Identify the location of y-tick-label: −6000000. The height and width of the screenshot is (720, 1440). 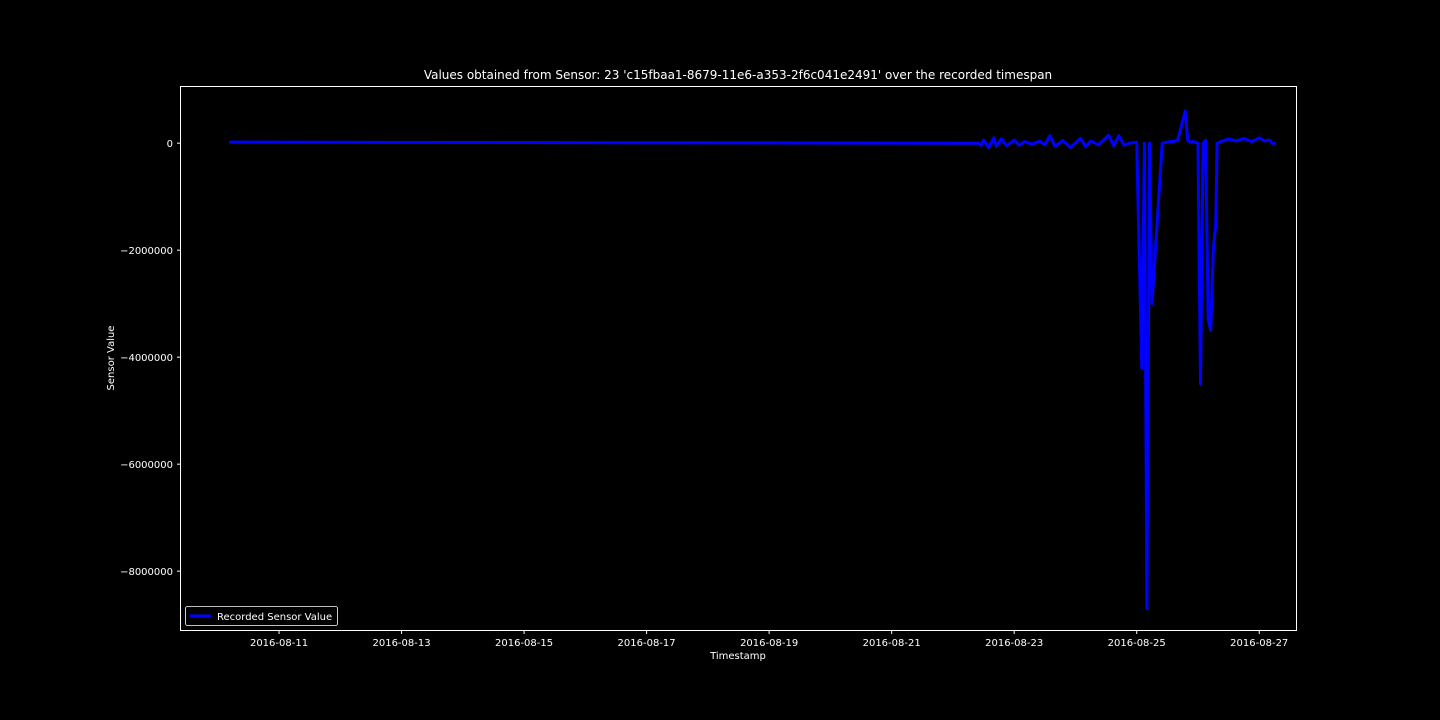
(146, 465).